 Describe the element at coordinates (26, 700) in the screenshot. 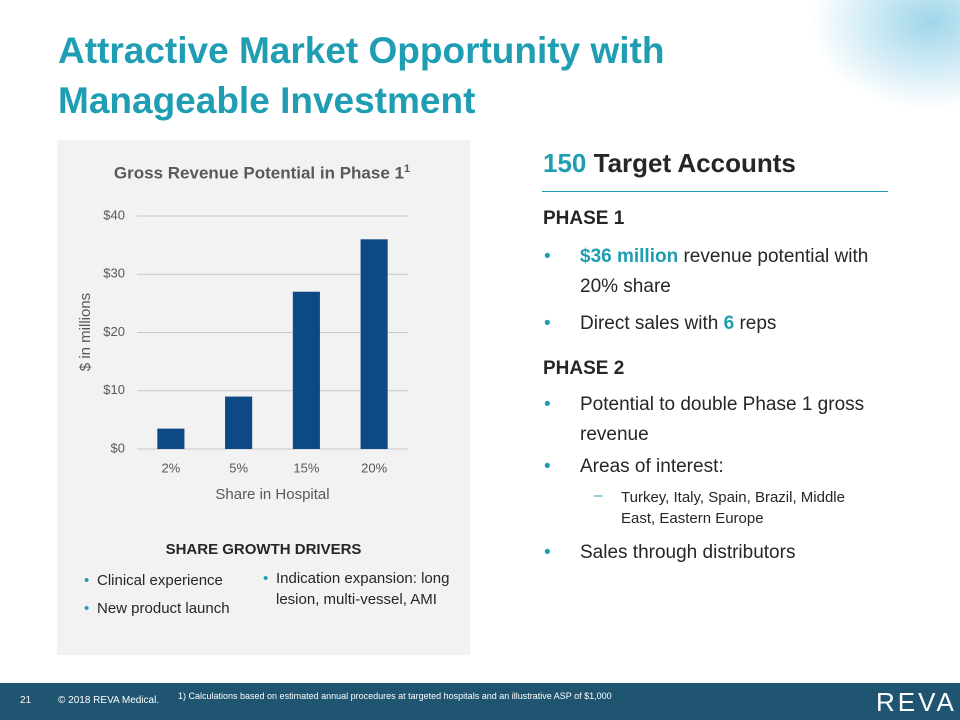

I see `page-number: 21` at that location.